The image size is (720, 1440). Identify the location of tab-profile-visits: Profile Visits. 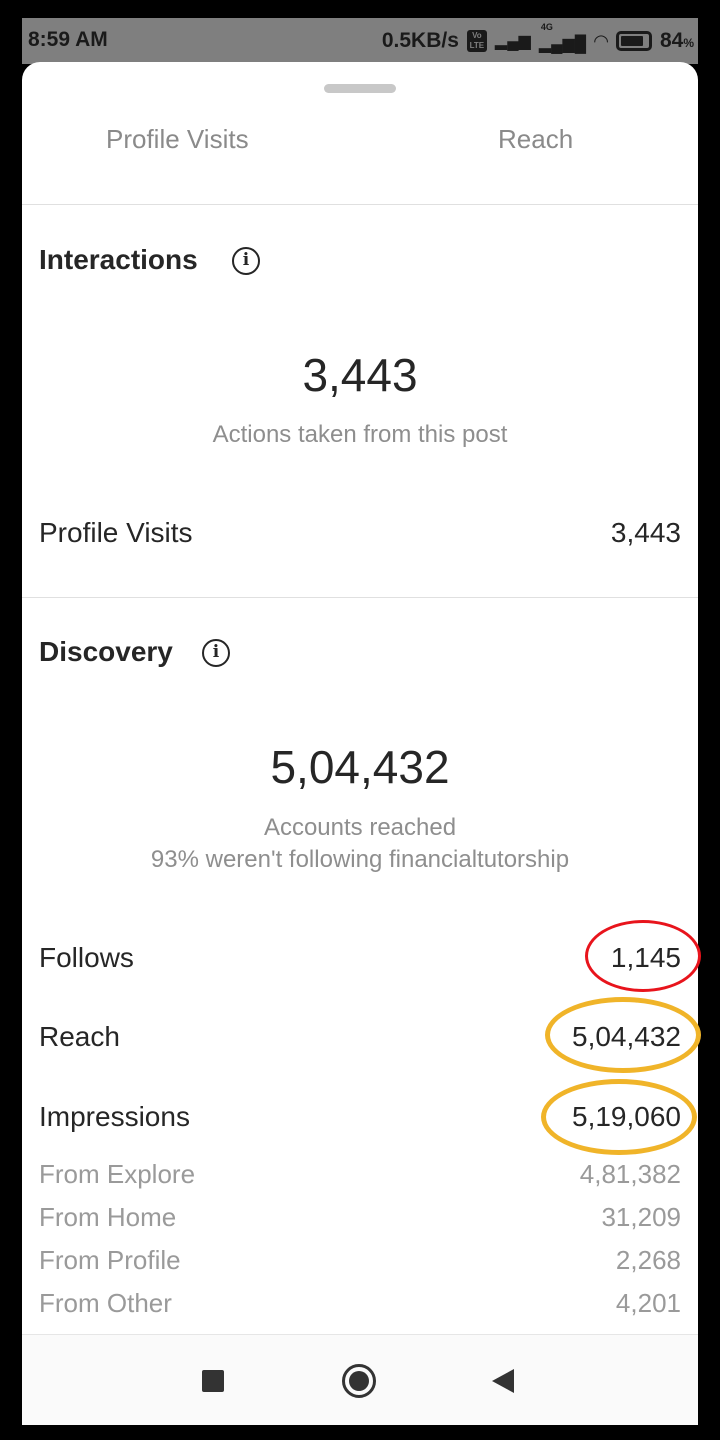
(177, 139).